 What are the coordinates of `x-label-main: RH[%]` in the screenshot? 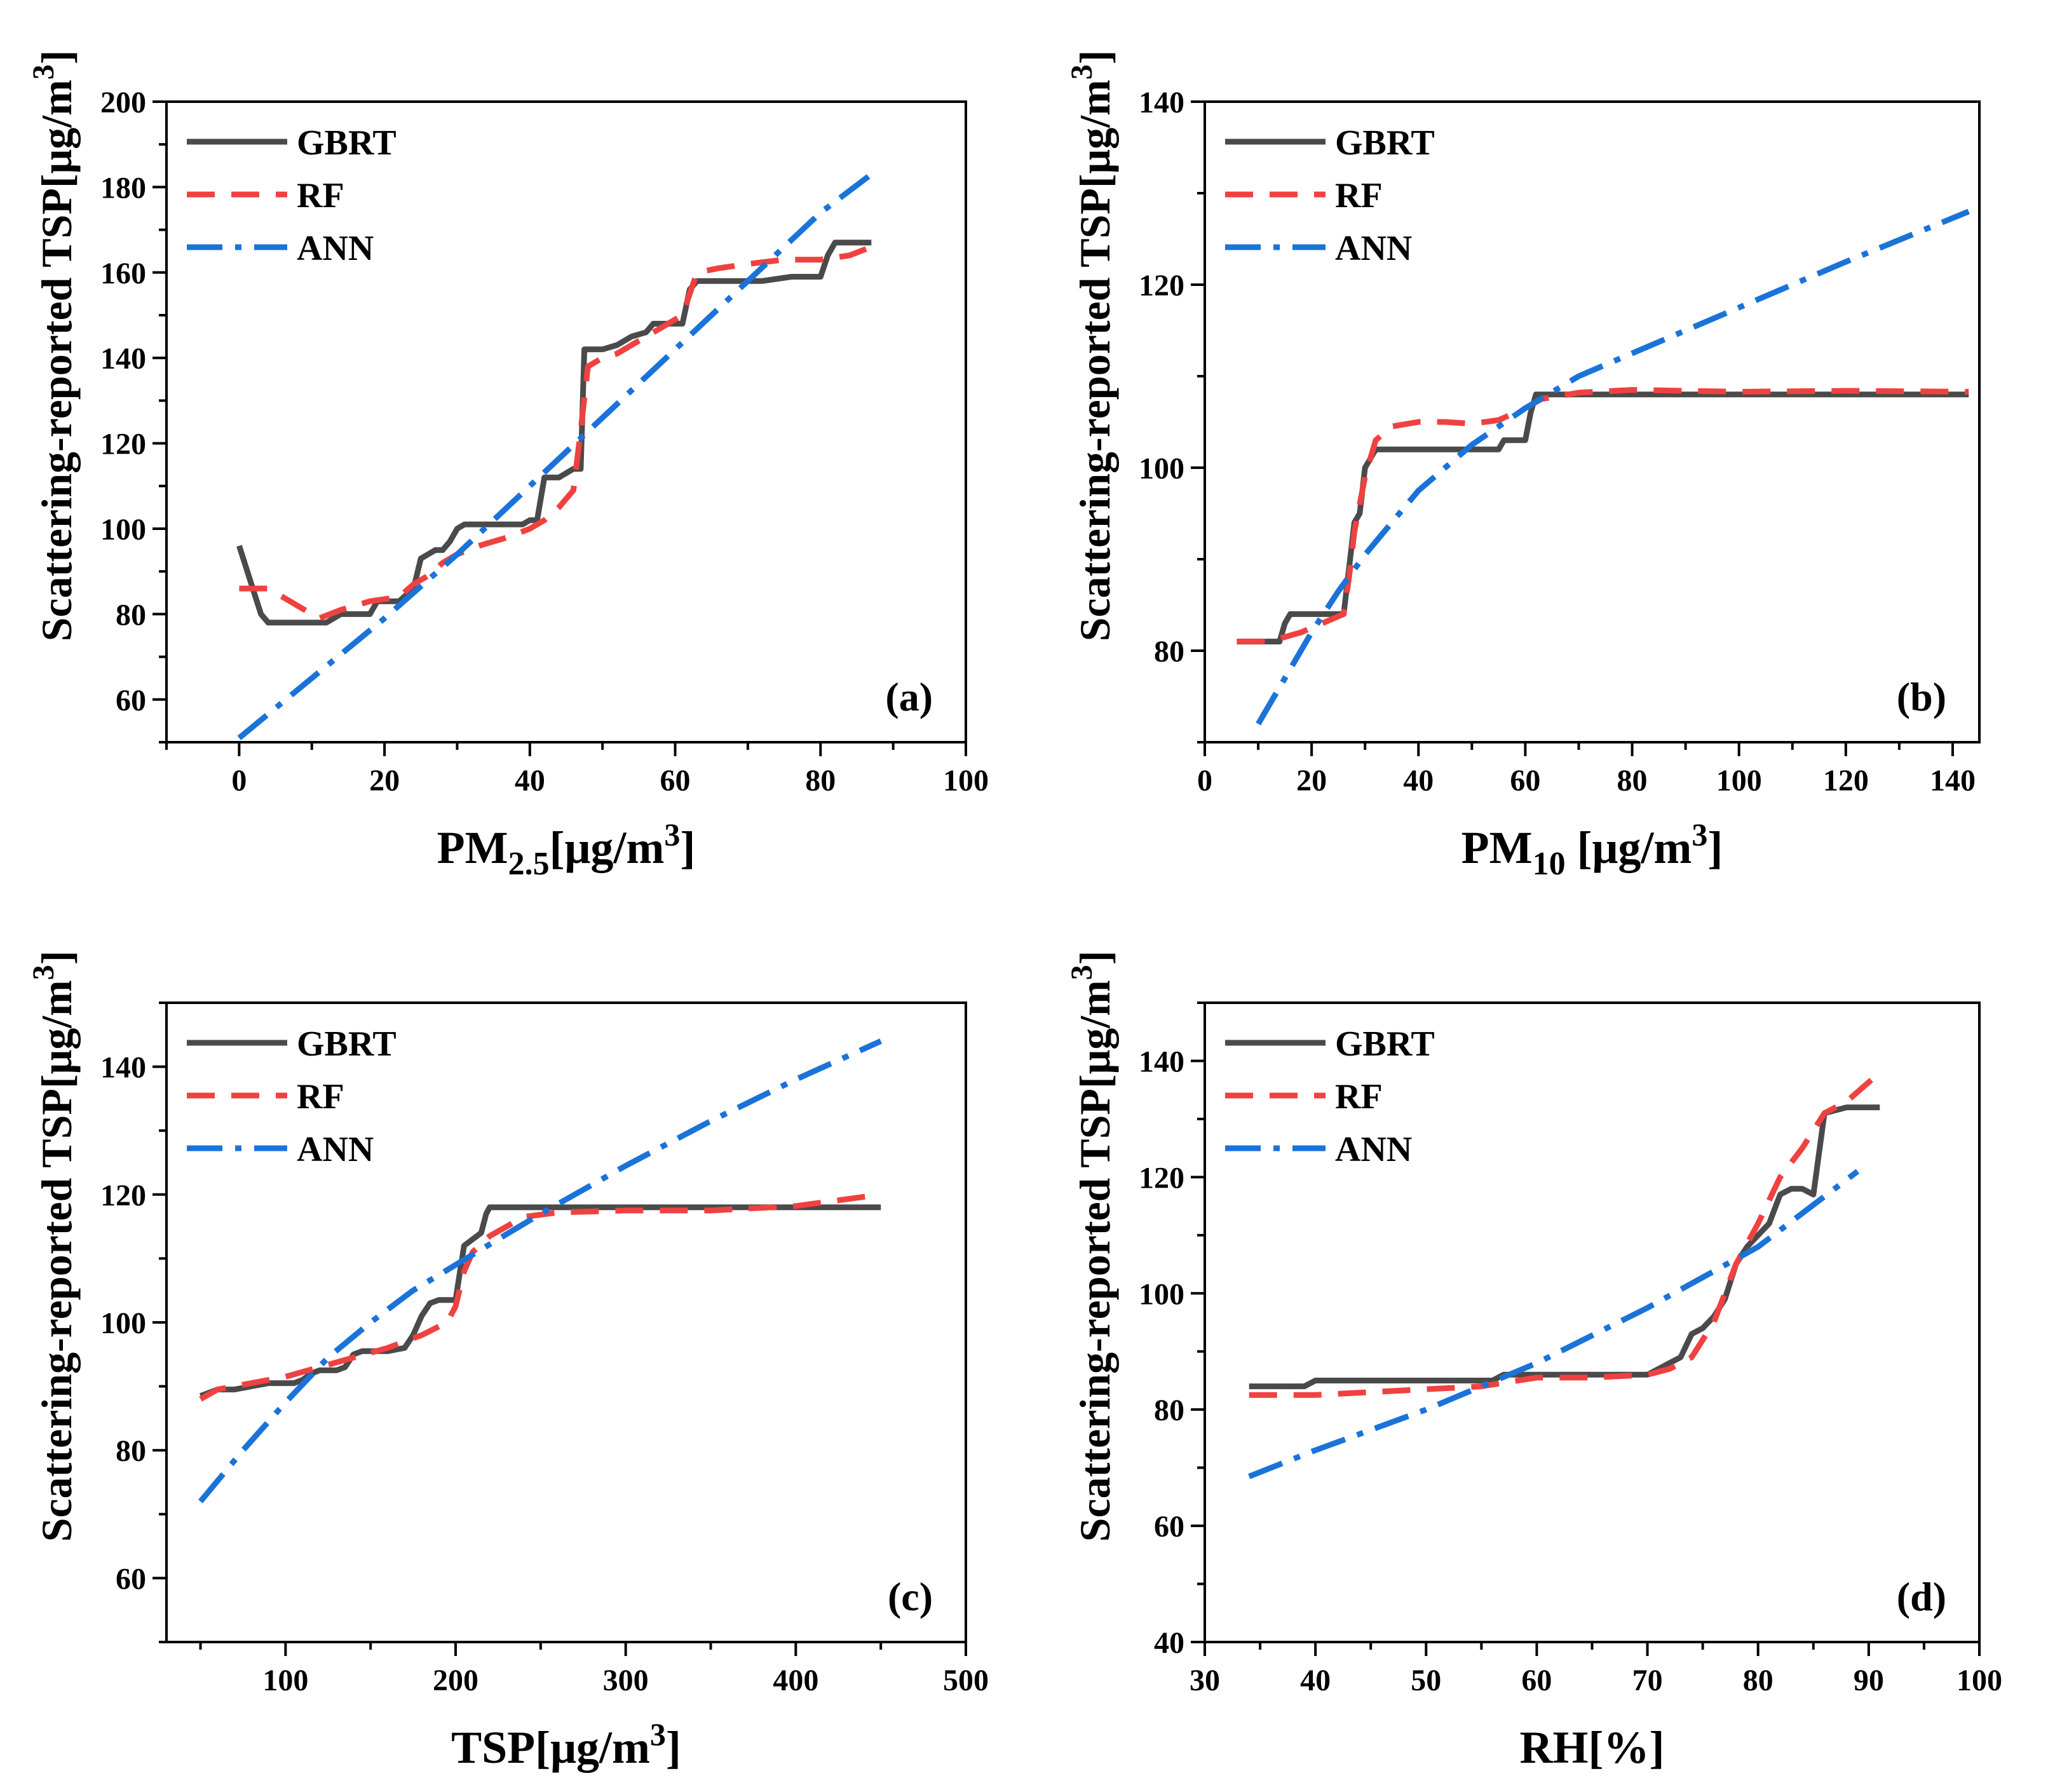 It's located at (1592, 1747).